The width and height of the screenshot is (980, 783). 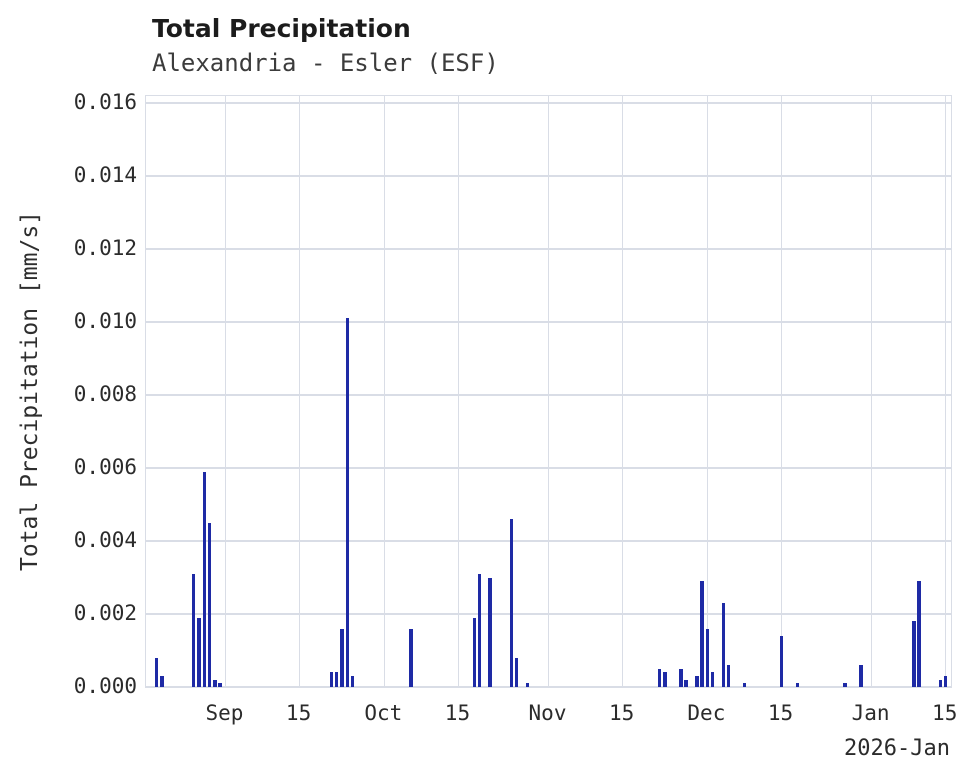 What do you see at coordinates (548, 687) in the screenshot?
I see `horizontal-gridline` at bounding box center [548, 687].